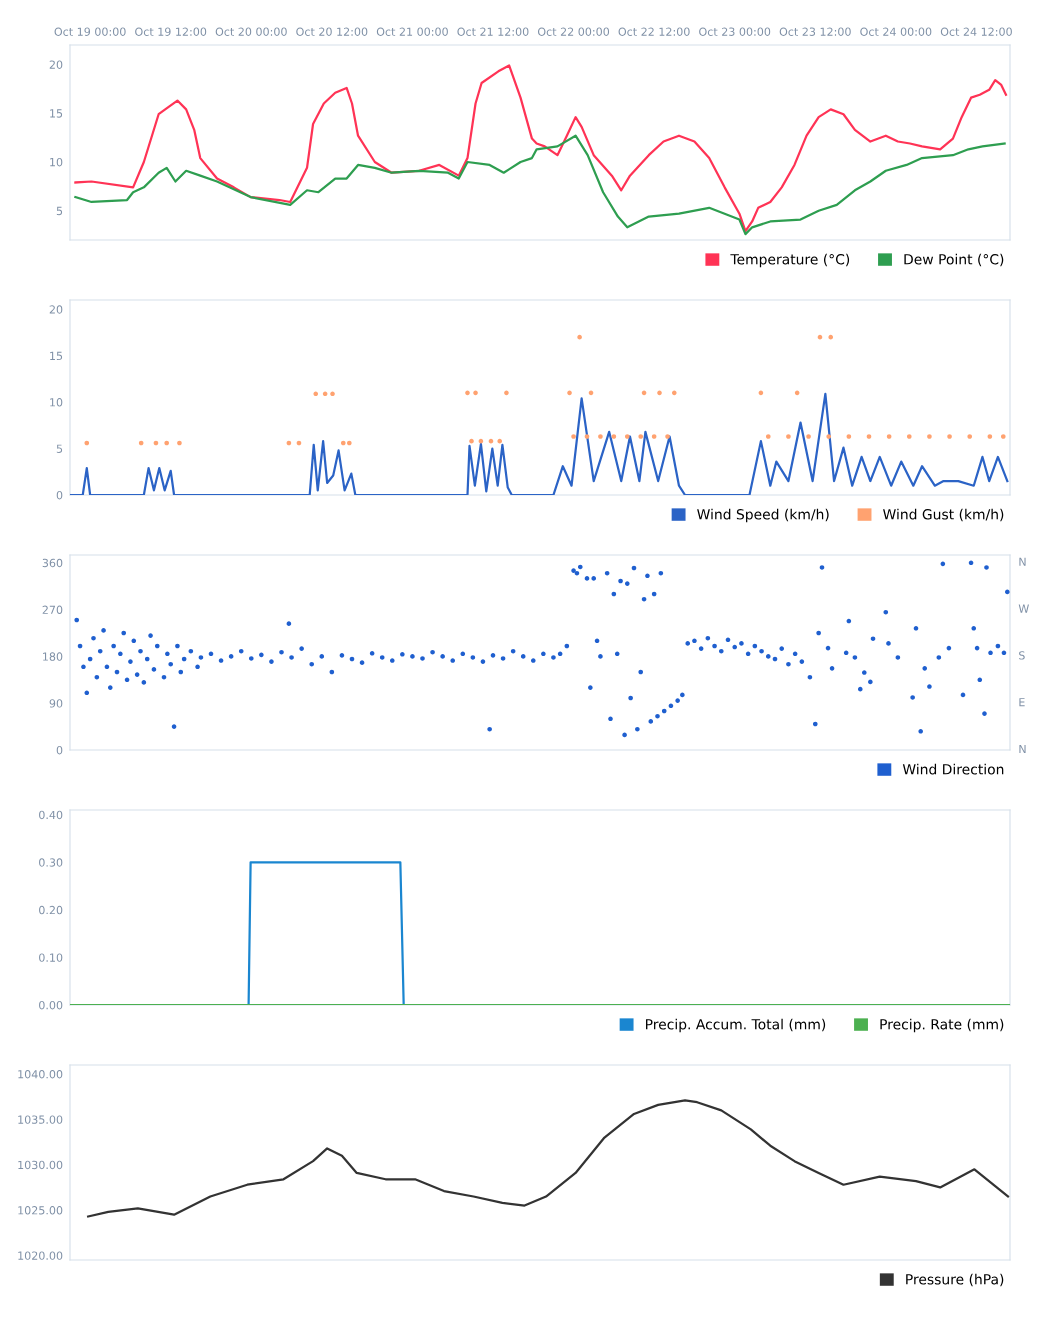 The image size is (1042, 1328). I want to click on y-tick-label: 1040.00, so click(40, 1074).